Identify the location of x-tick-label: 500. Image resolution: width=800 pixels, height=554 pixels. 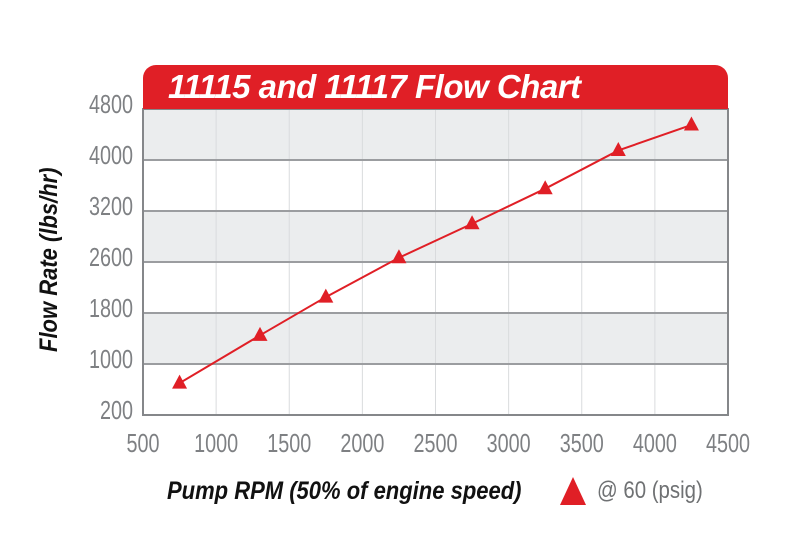
(143, 443).